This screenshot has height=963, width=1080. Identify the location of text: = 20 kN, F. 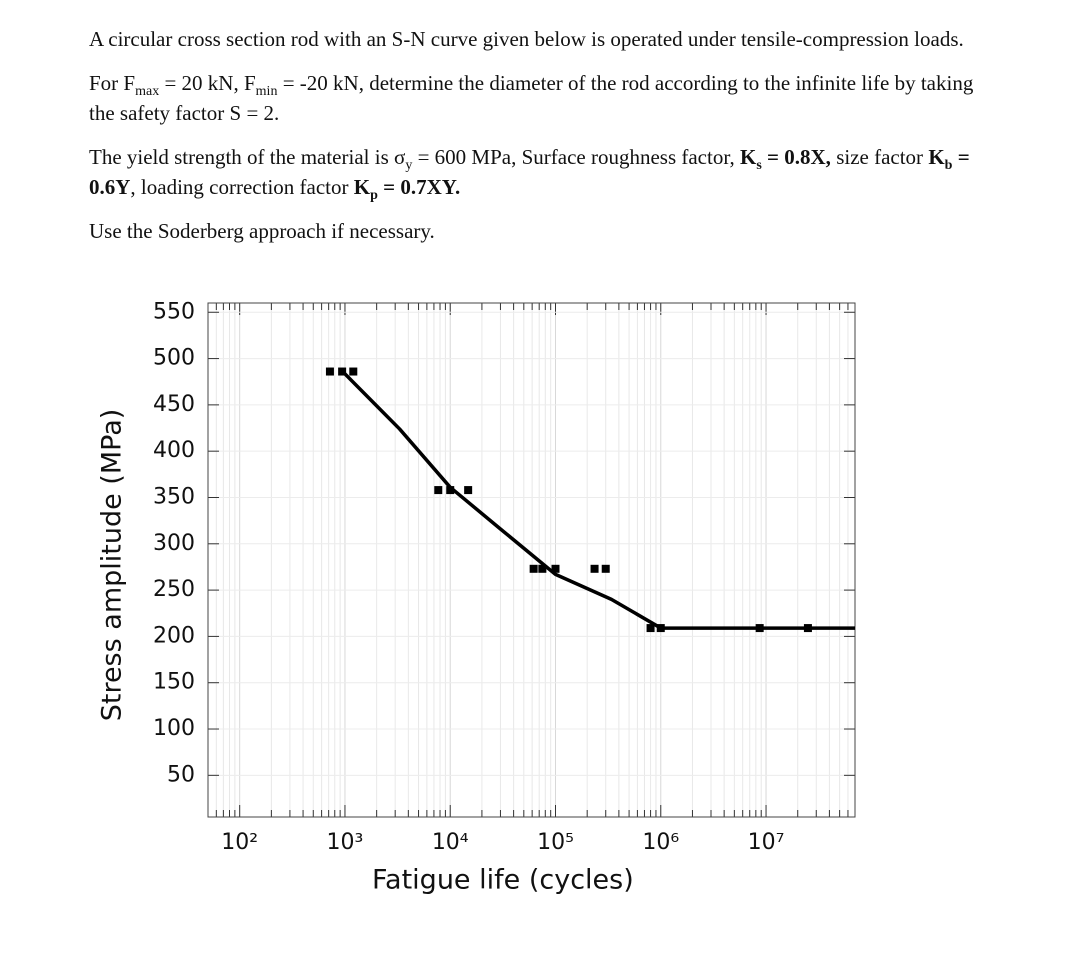
(207, 83).